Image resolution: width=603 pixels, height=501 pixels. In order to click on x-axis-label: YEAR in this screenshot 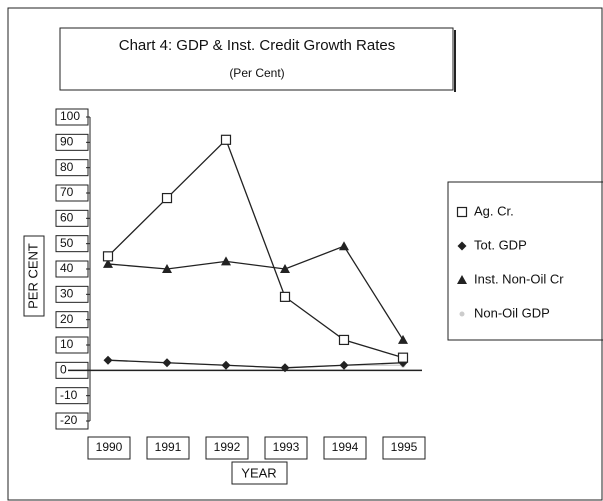, I will do `click(258, 472)`.